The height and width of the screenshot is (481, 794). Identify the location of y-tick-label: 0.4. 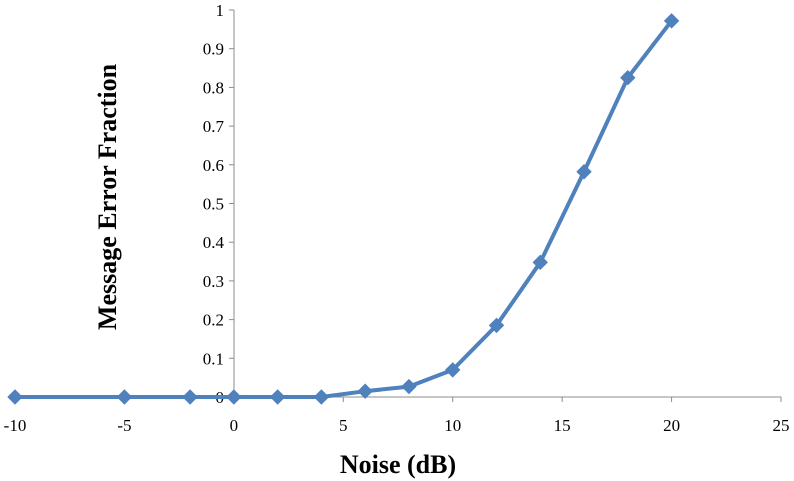
(214, 242).